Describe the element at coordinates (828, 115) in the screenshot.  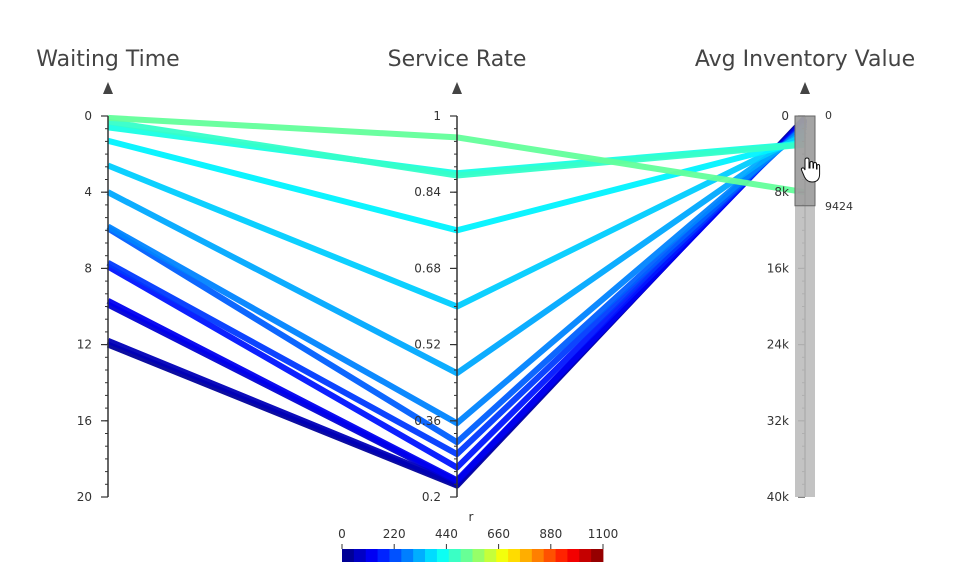
I see `brush-min-label: 0` at that location.